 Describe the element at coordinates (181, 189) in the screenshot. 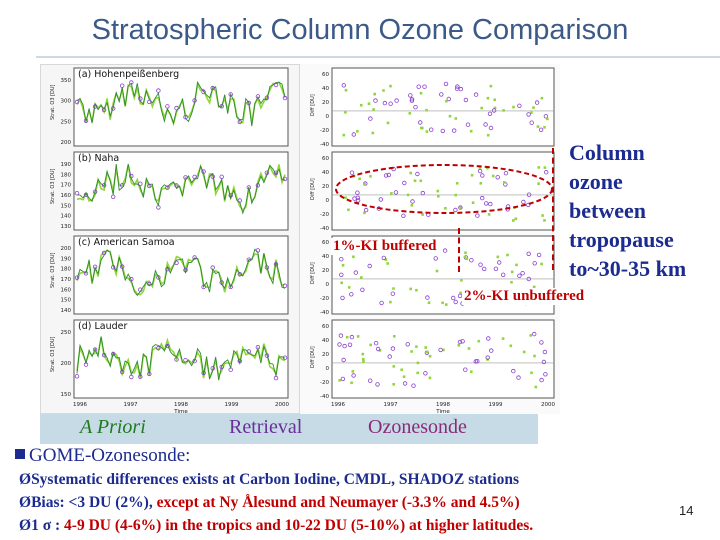

I see `retrieval-line` at that location.